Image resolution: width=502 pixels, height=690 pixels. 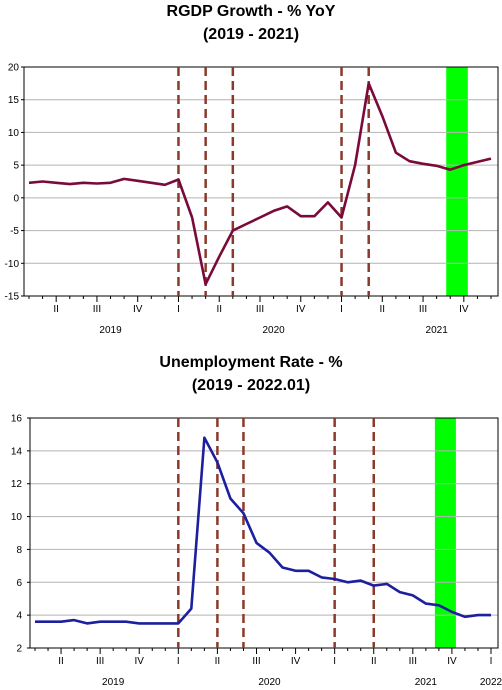 I want to click on chart2-y-tick-label: 12, so click(x=17, y=484).